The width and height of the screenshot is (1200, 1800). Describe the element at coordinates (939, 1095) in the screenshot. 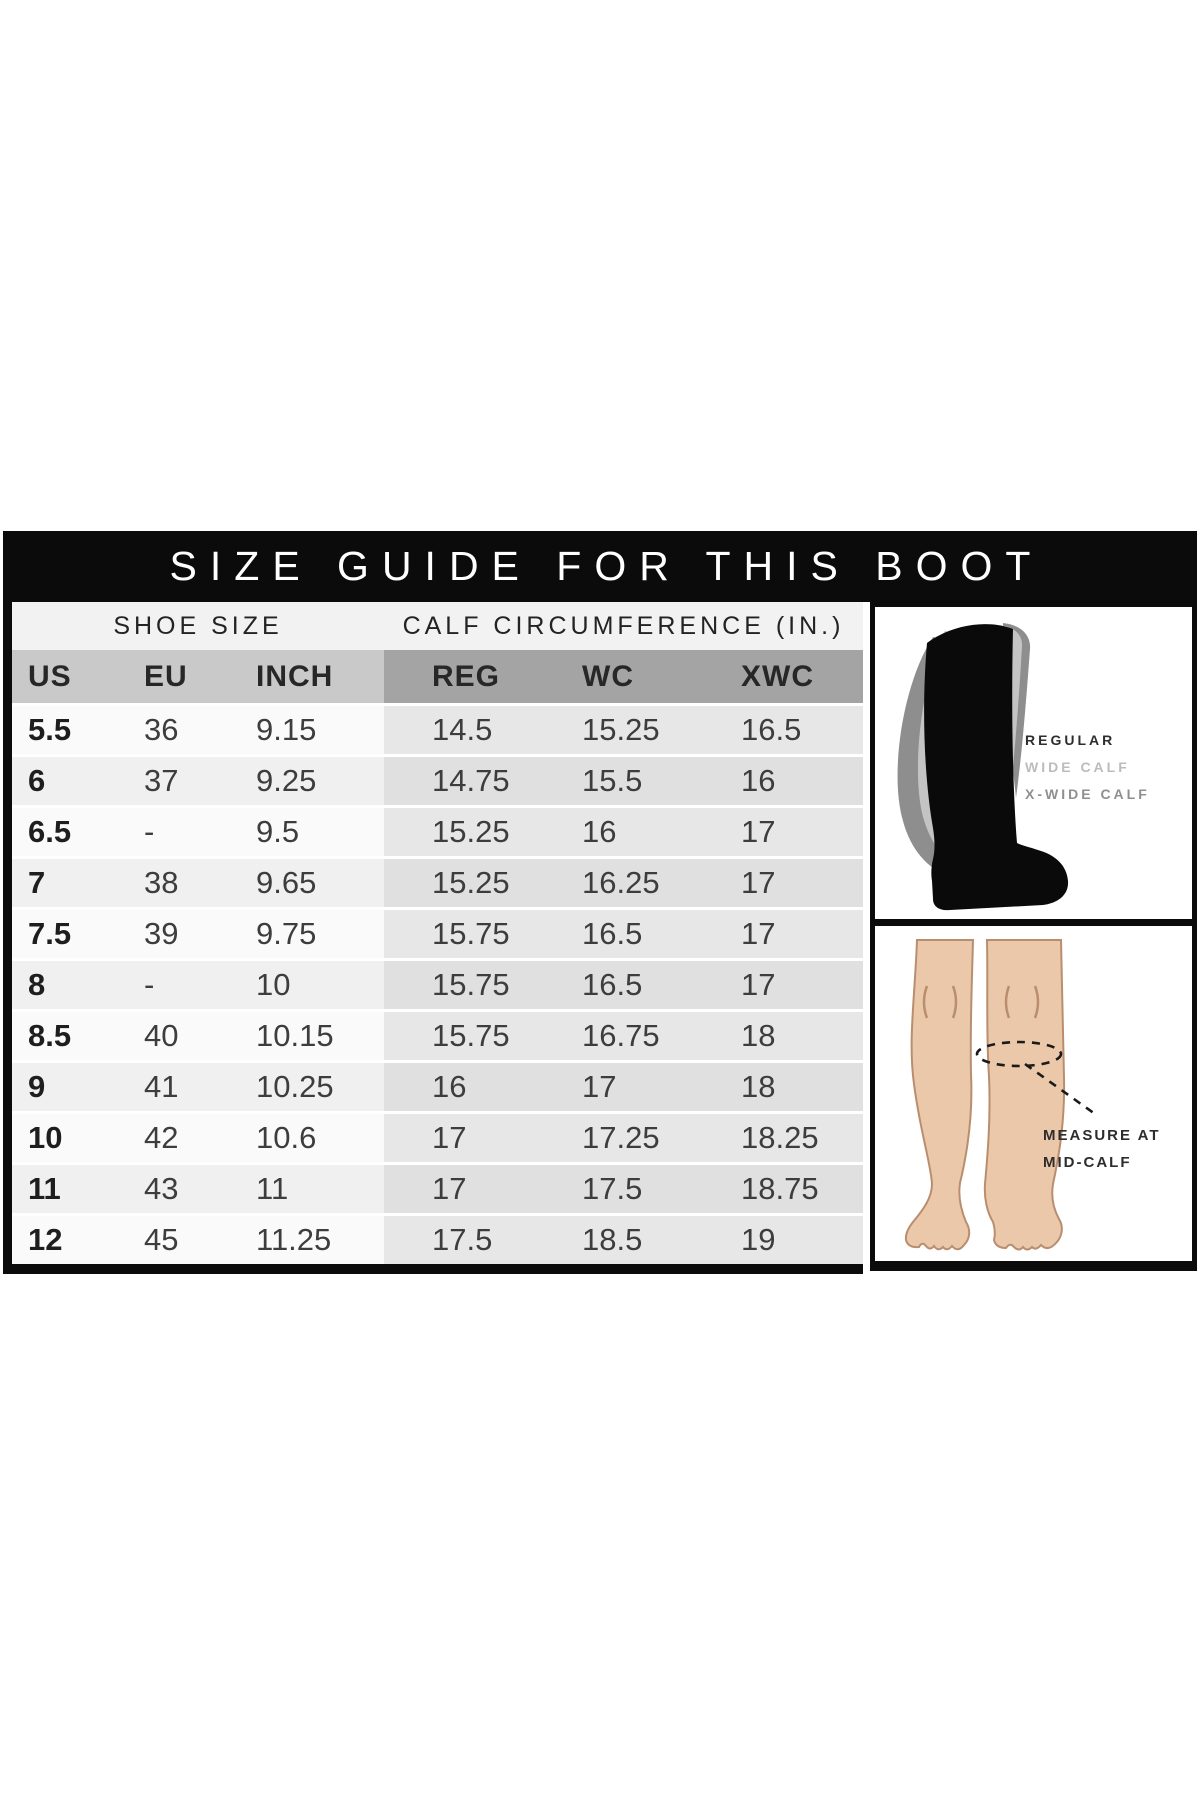

I see `left-leg-shape` at that location.